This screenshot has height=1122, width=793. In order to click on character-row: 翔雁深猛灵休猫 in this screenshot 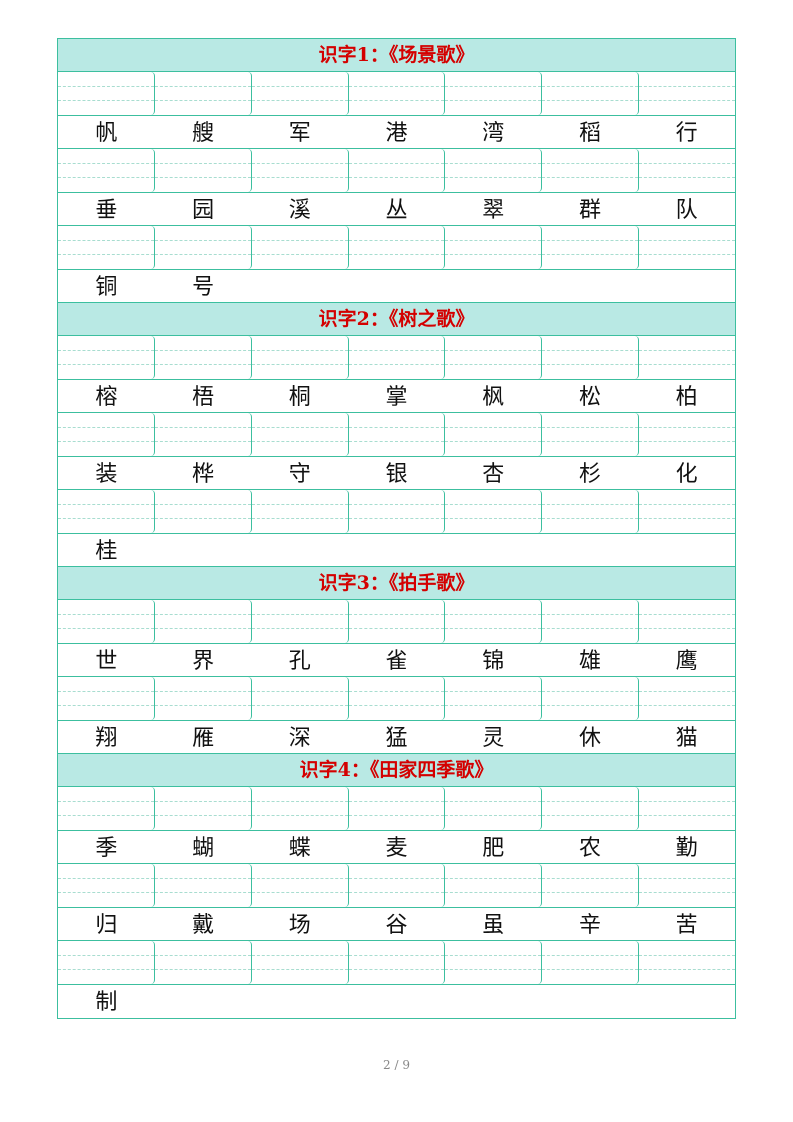, I will do `click(396, 737)`.